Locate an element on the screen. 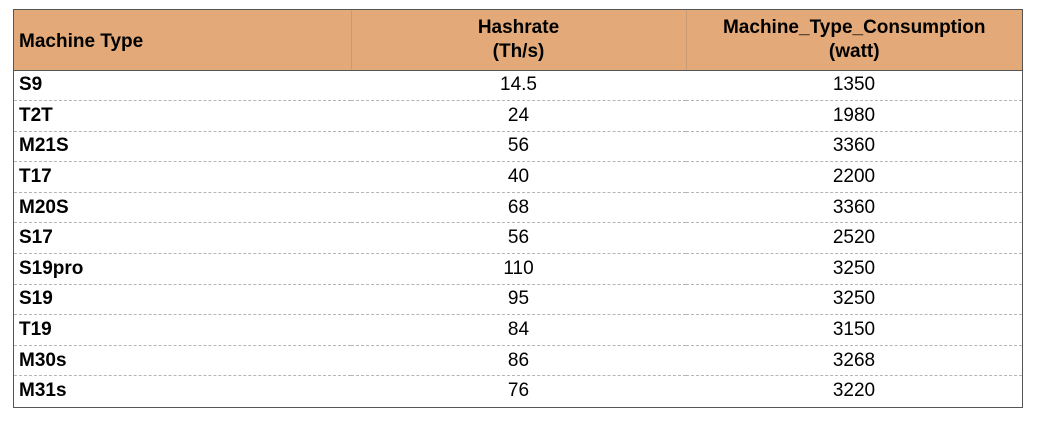 Image resolution: width=1039 pixels, height=437 pixels. cell-hashrate: 86 is located at coordinates (518, 361).